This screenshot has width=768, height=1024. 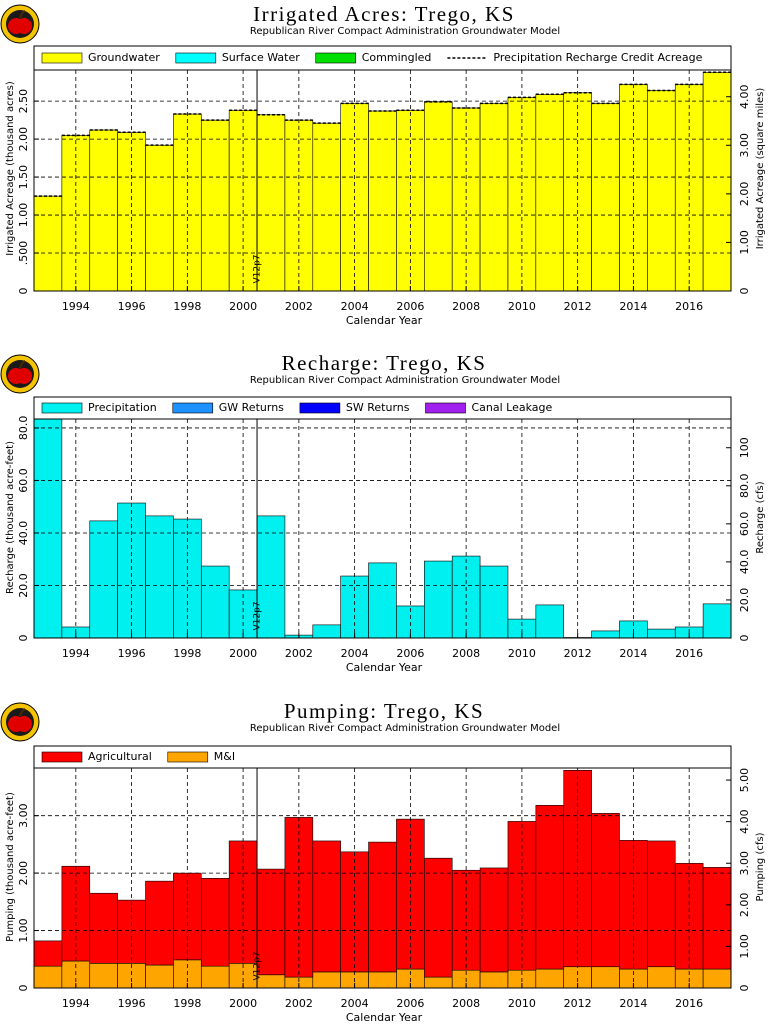 I want to click on y-tick-label: 60.0, so click(x=23, y=480).